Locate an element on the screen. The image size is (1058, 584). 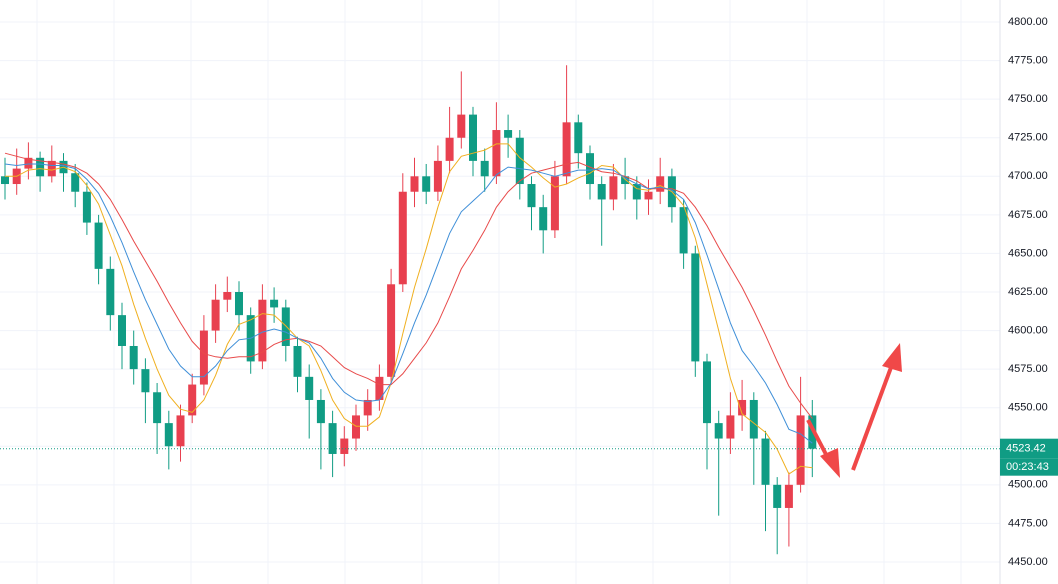
y-tick-label: 4725.00 is located at coordinates (1028, 138).